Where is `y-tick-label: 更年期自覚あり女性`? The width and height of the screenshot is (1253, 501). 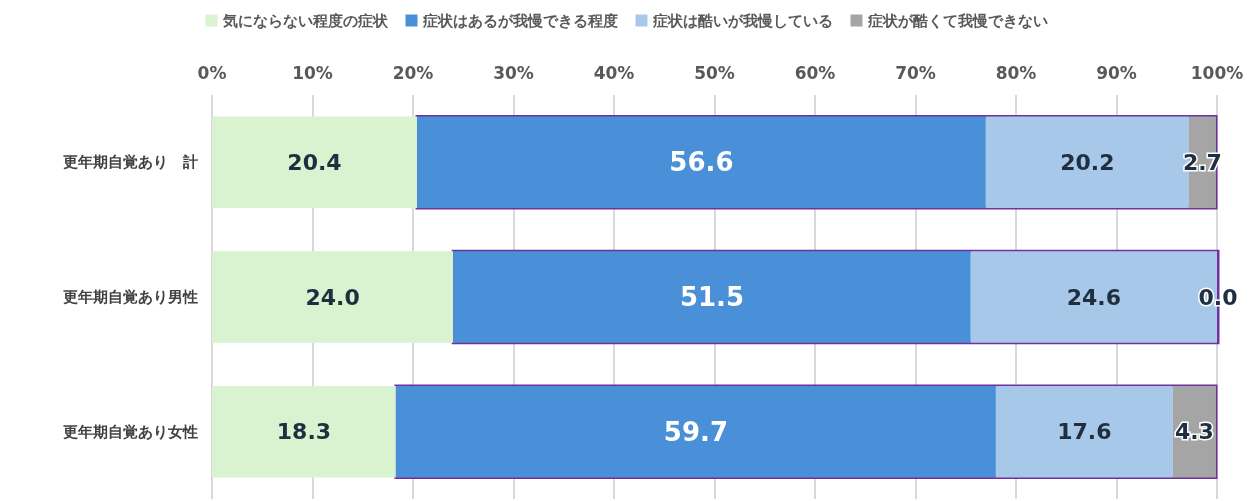
y-tick-label: 更年期自覚あり女性 is located at coordinates (130, 431).